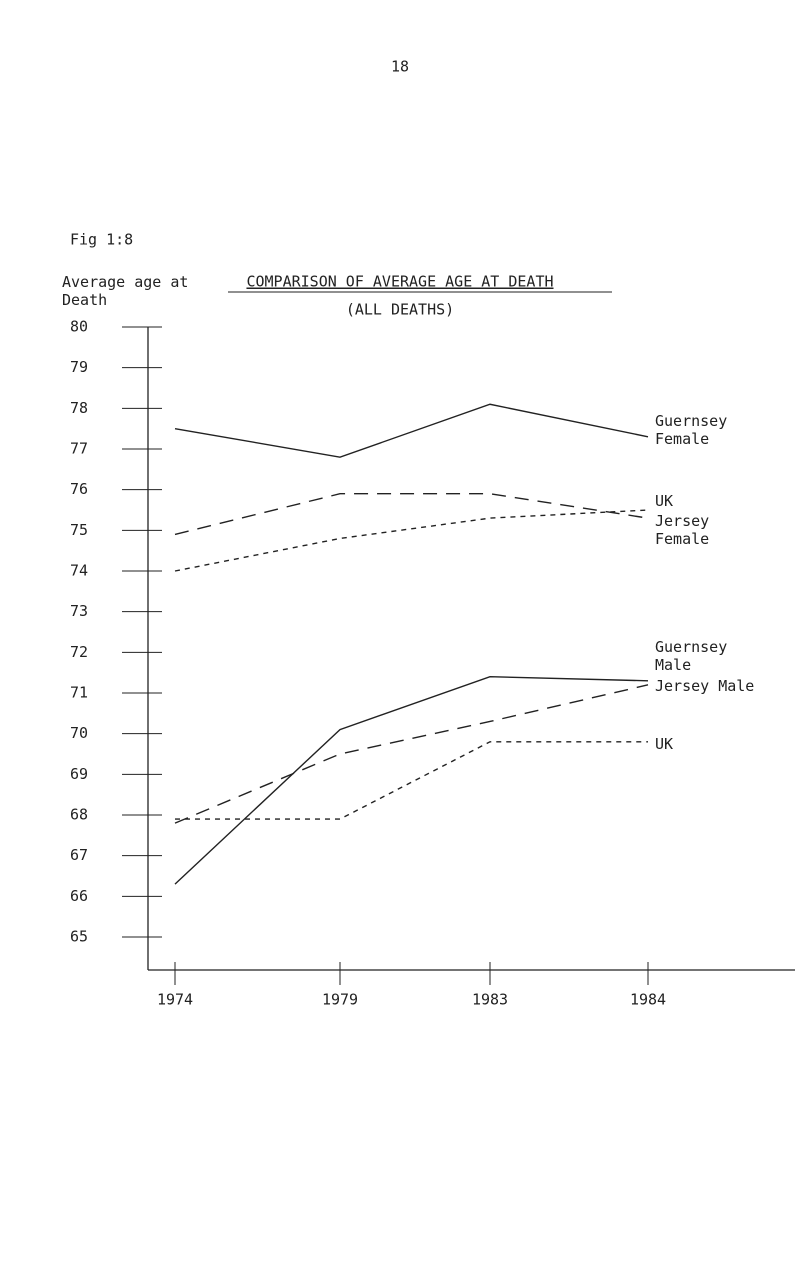 This screenshot has width=800, height=1270. What do you see at coordinates (79, 367) in the screenshot?
I see `y-tick-label: 79` at bounding box center [79, 367].